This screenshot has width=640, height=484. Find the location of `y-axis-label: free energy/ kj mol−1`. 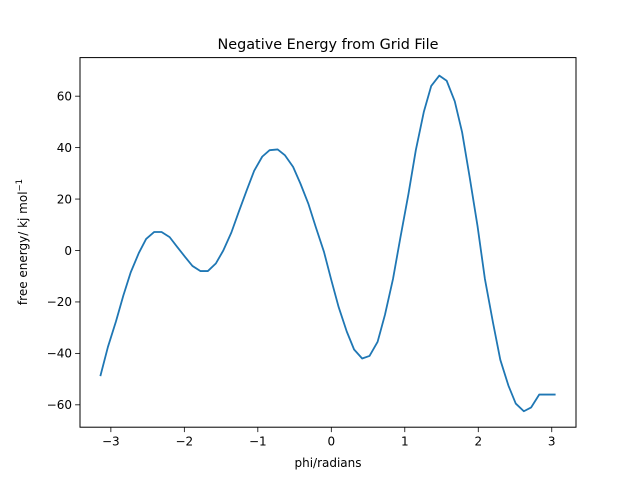

y-axis-label: free energy/ kj mol−1 is located at coordinates (22, 242).